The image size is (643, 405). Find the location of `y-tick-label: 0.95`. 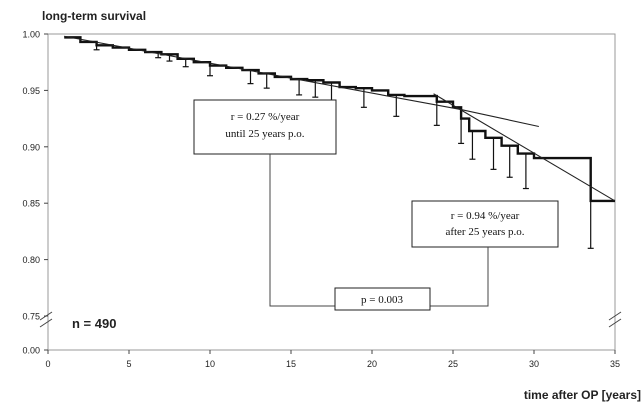

y-tick-label: 0.95 is located at coordinates (31, 91).